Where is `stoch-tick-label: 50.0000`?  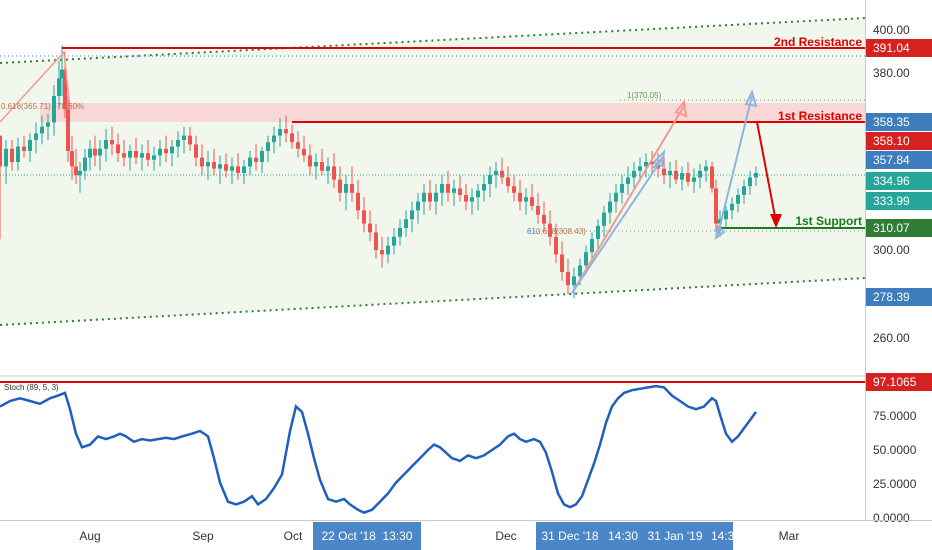
stoch-tick-label: 50.0000 is located at coordinates (895, 450).